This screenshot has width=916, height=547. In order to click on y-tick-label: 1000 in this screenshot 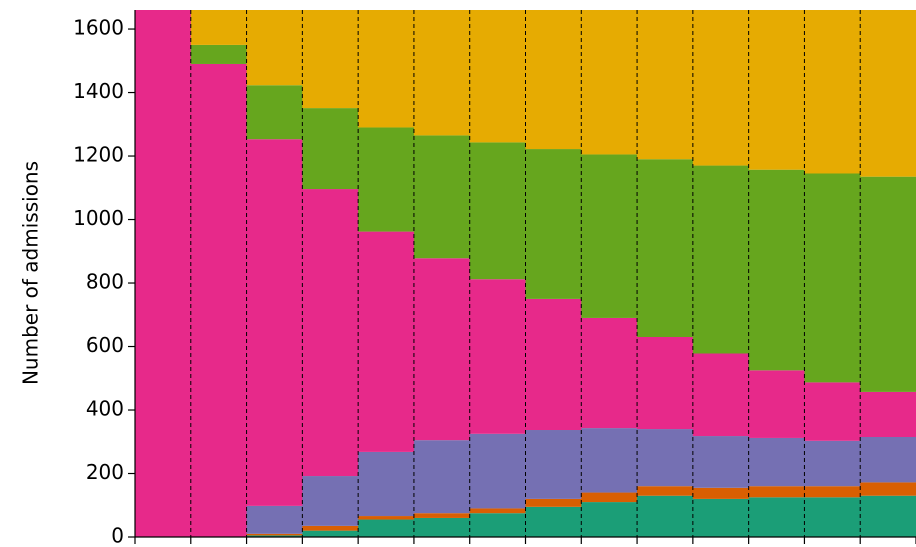, I will do `click(98, 218)`.